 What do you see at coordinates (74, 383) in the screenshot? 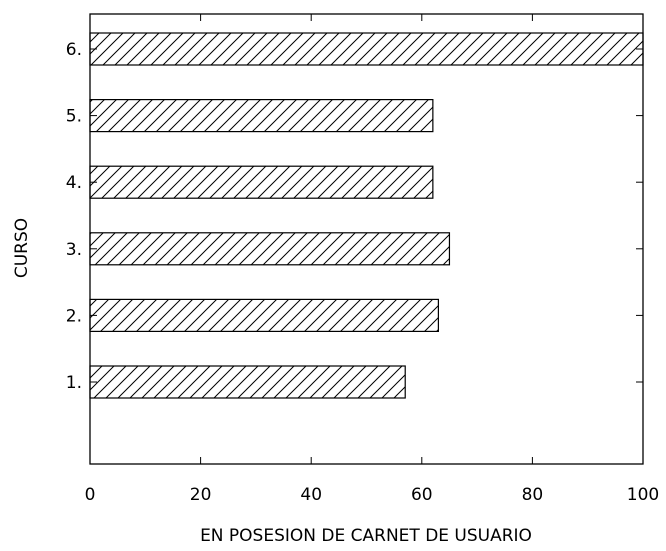
I see `y-tick-label: 1.` at bounding box center [74, 383].